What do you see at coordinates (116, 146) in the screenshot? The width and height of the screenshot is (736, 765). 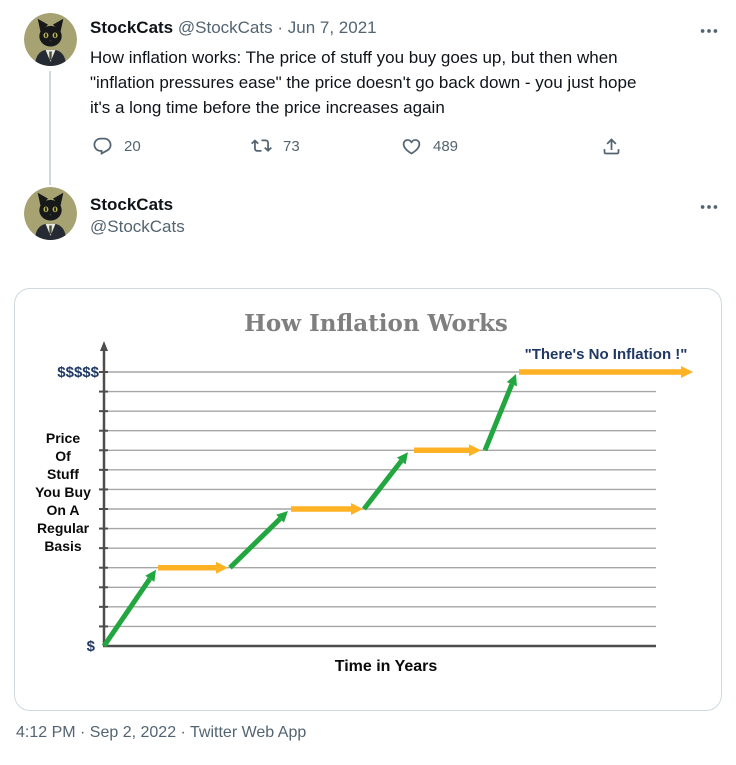 I see `reply-button: 20` at bounding box center [116, 146].